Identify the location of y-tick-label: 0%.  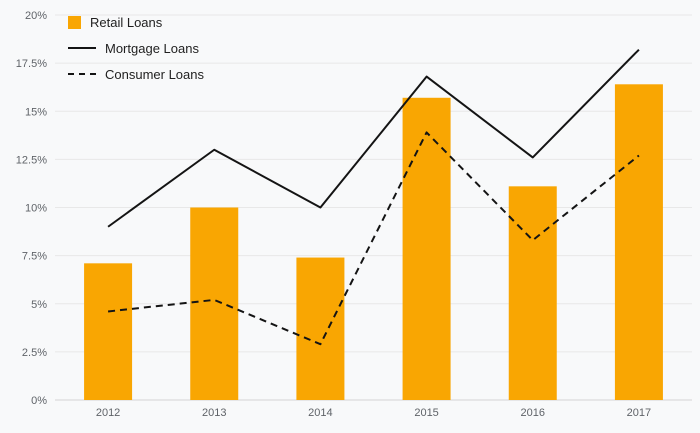
(39, 401).